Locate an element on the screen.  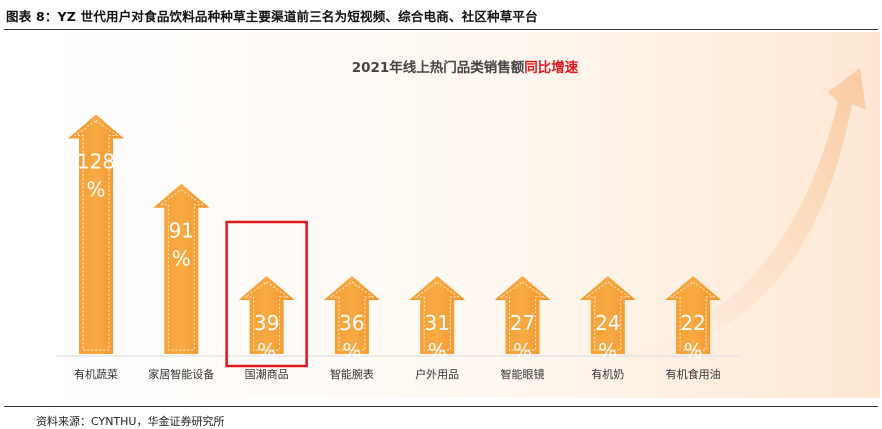
bar-arrow: 91% is located at coordinates (181, 268).